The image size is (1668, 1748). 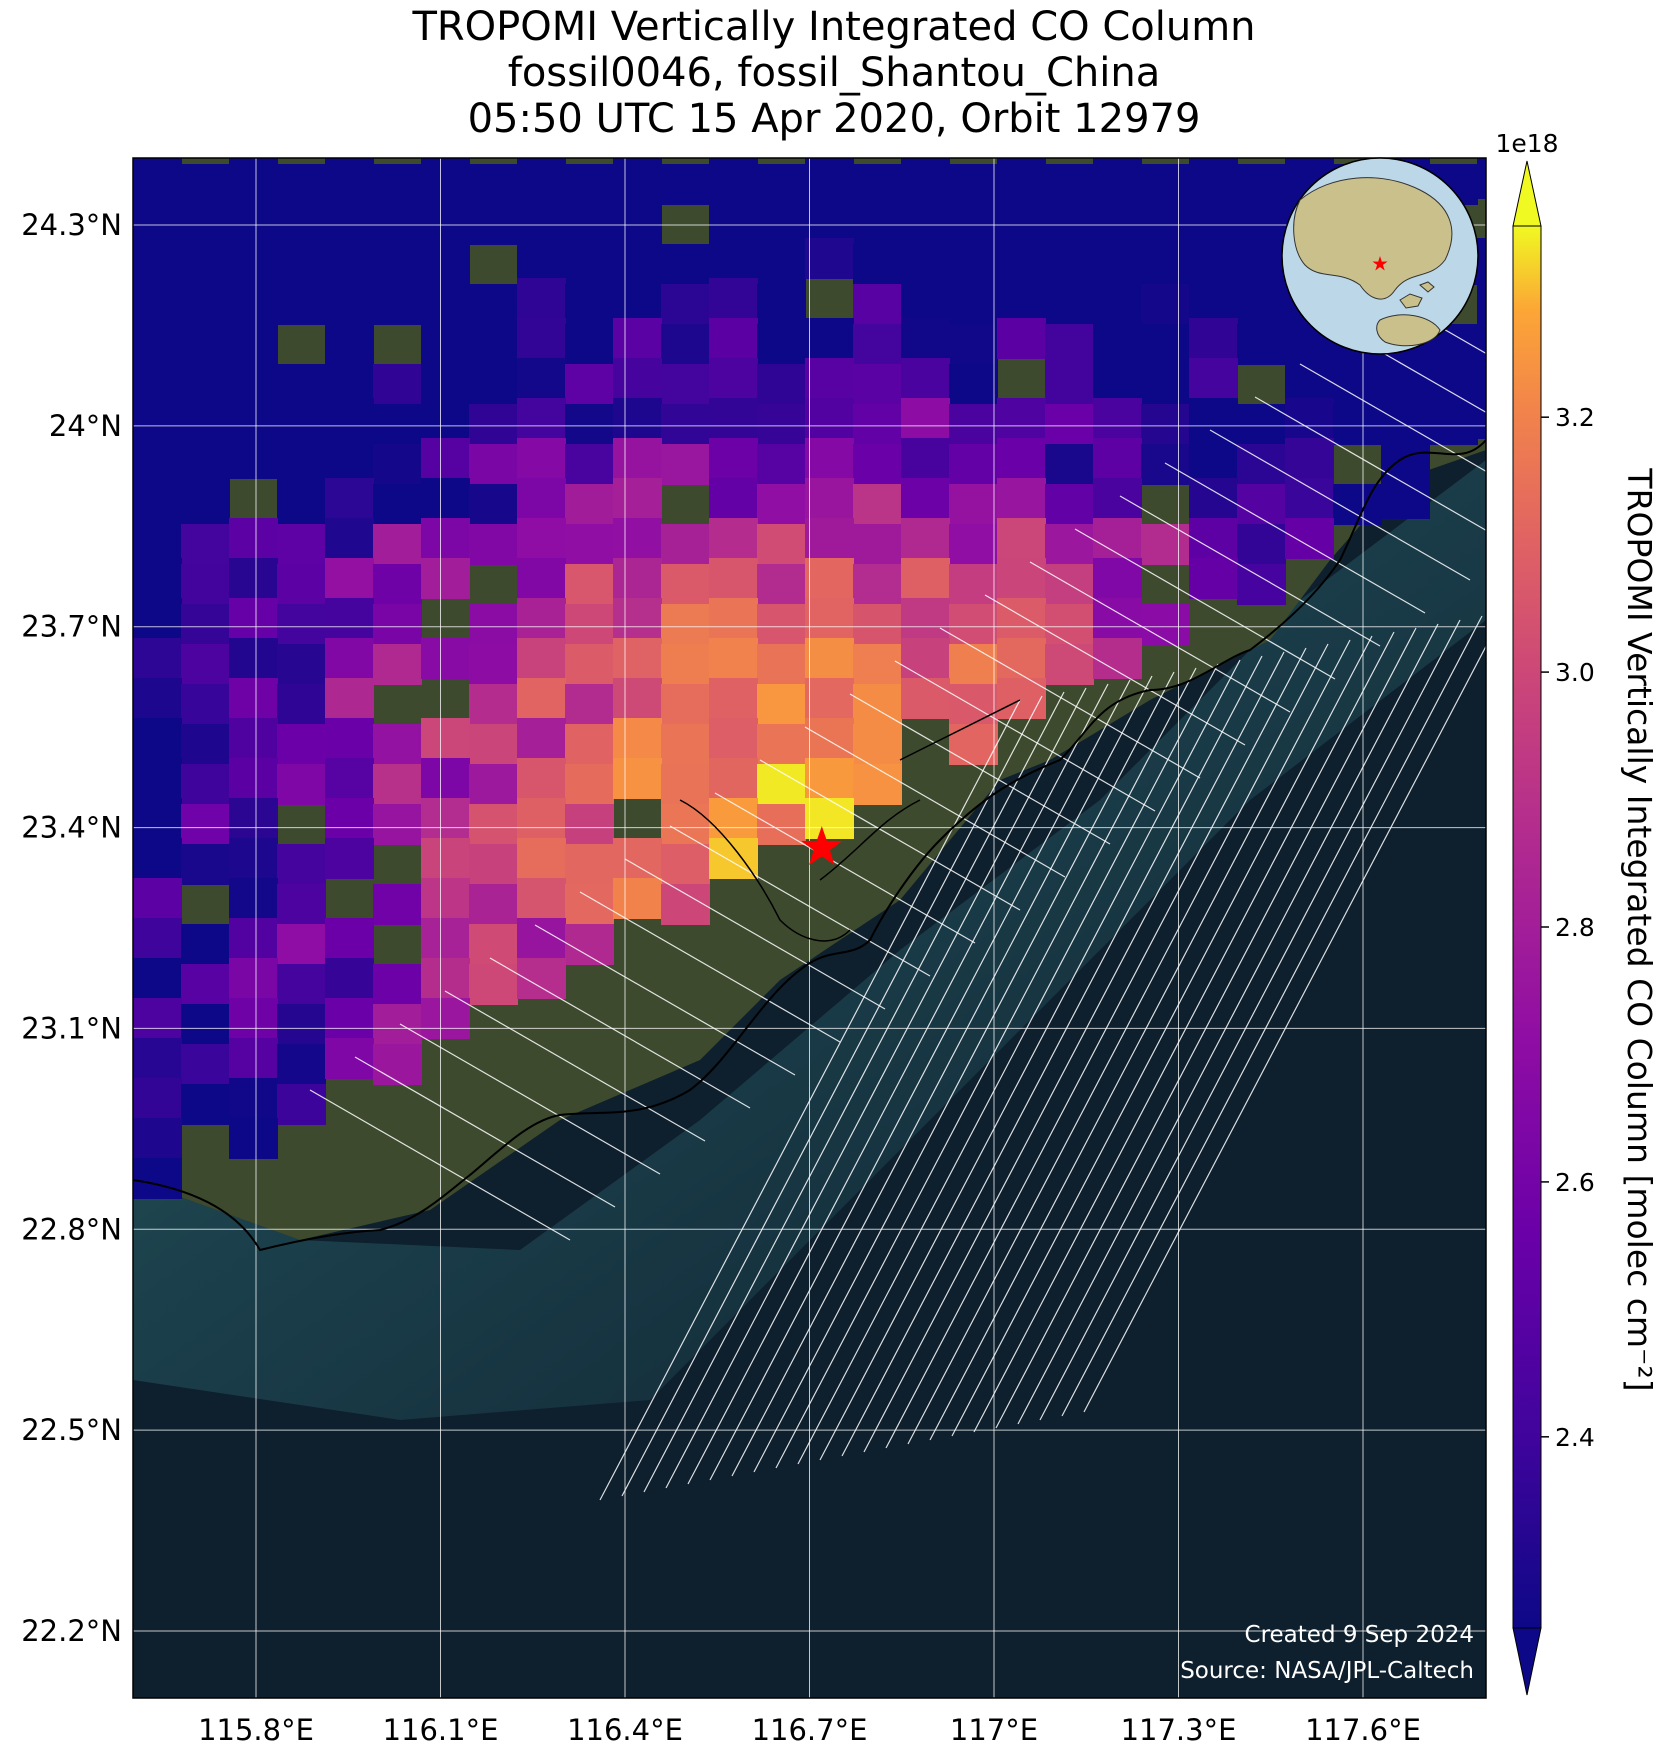 I want to click on chart-title-line3: 05:50 UTC 15 Apr 2020, Orbit 12979, so click(x=834, y=119).